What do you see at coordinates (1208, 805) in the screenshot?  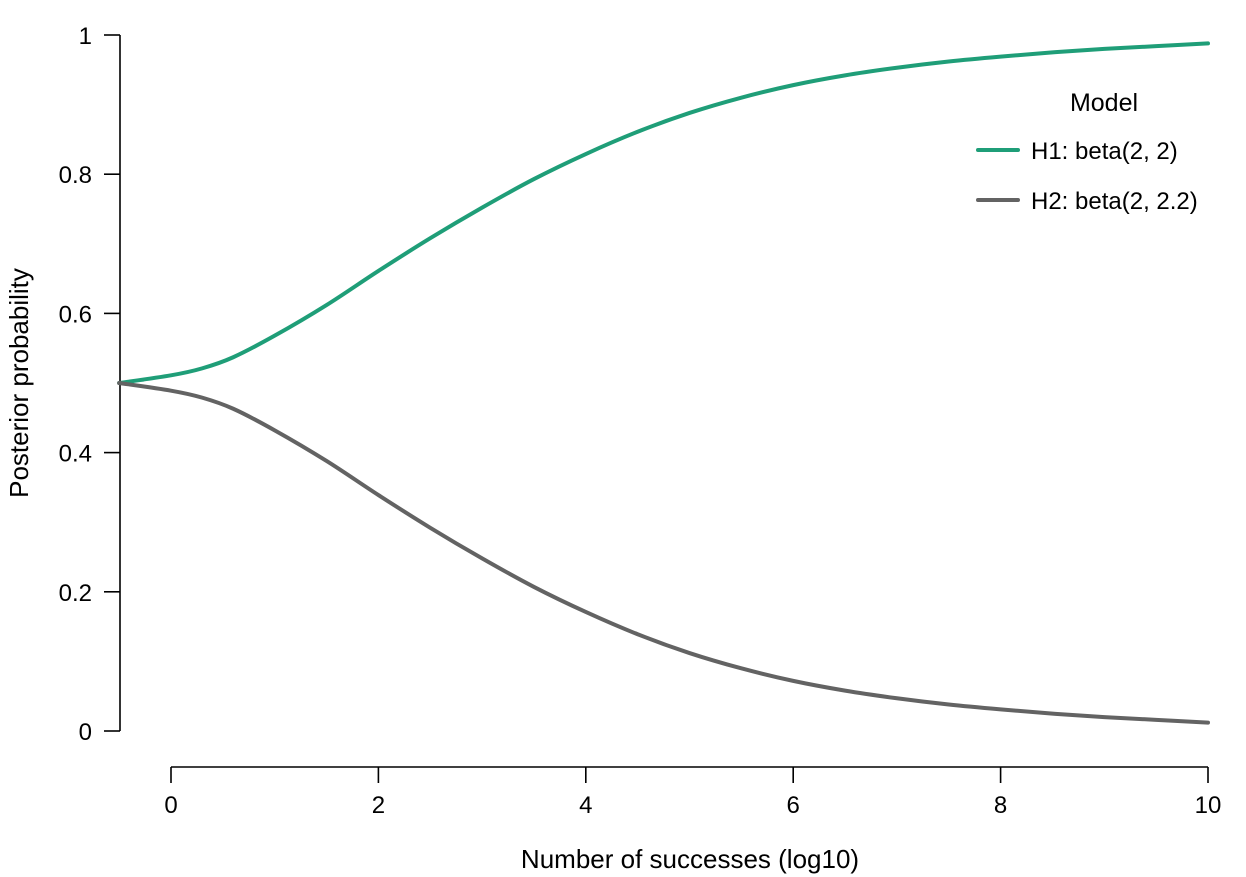 I see `x-tick-label: 10` at bounding box center [1208, 805].